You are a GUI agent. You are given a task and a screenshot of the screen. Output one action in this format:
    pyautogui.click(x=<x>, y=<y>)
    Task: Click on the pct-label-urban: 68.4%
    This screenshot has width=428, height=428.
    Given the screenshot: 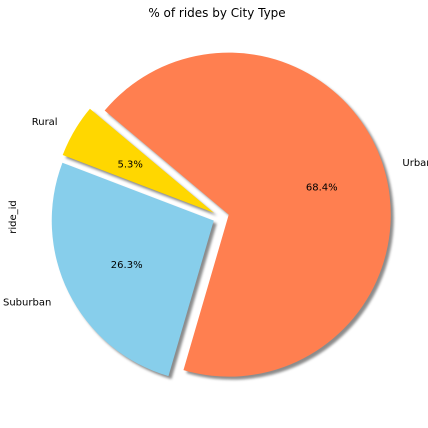 What is the action you would take?
    pyautogui.click(x=322, y=187)
    